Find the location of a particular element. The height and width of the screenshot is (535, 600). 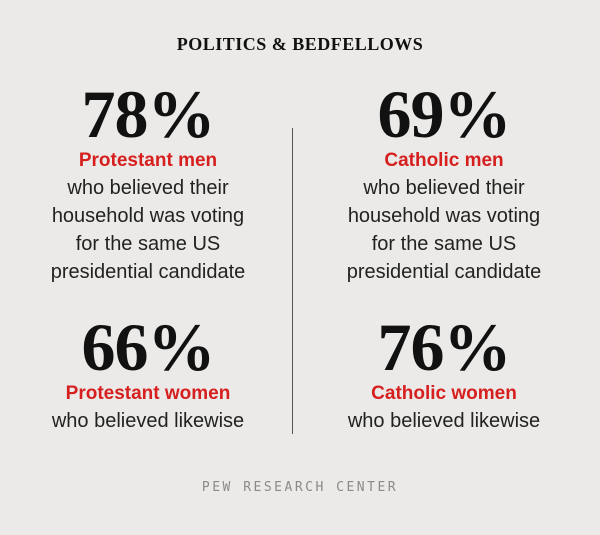

stat-value: 78% is located at coordinates (148, 114).